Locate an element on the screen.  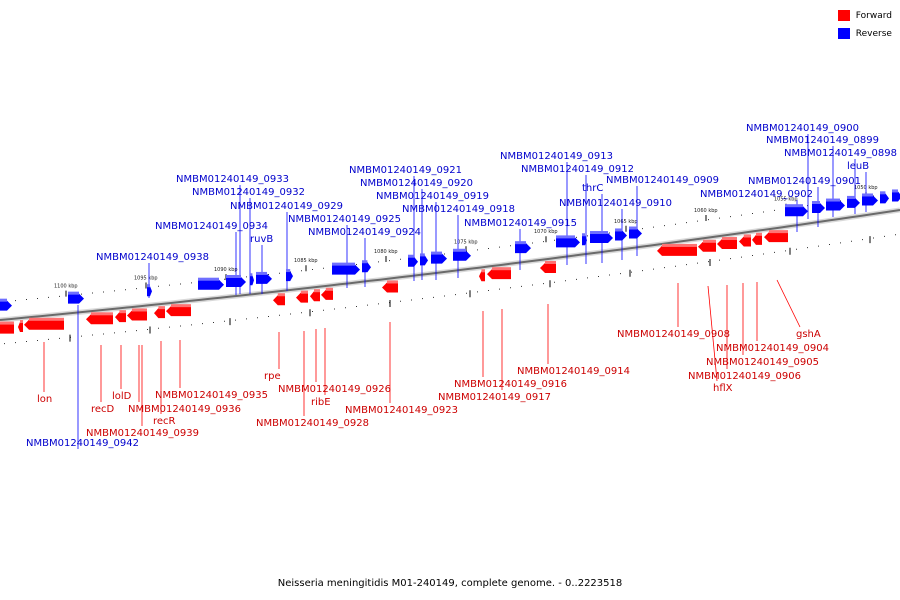
gene-label-nmbm01240149-0913: NMBM01240149_0913 is located at coordinates (556, 156).